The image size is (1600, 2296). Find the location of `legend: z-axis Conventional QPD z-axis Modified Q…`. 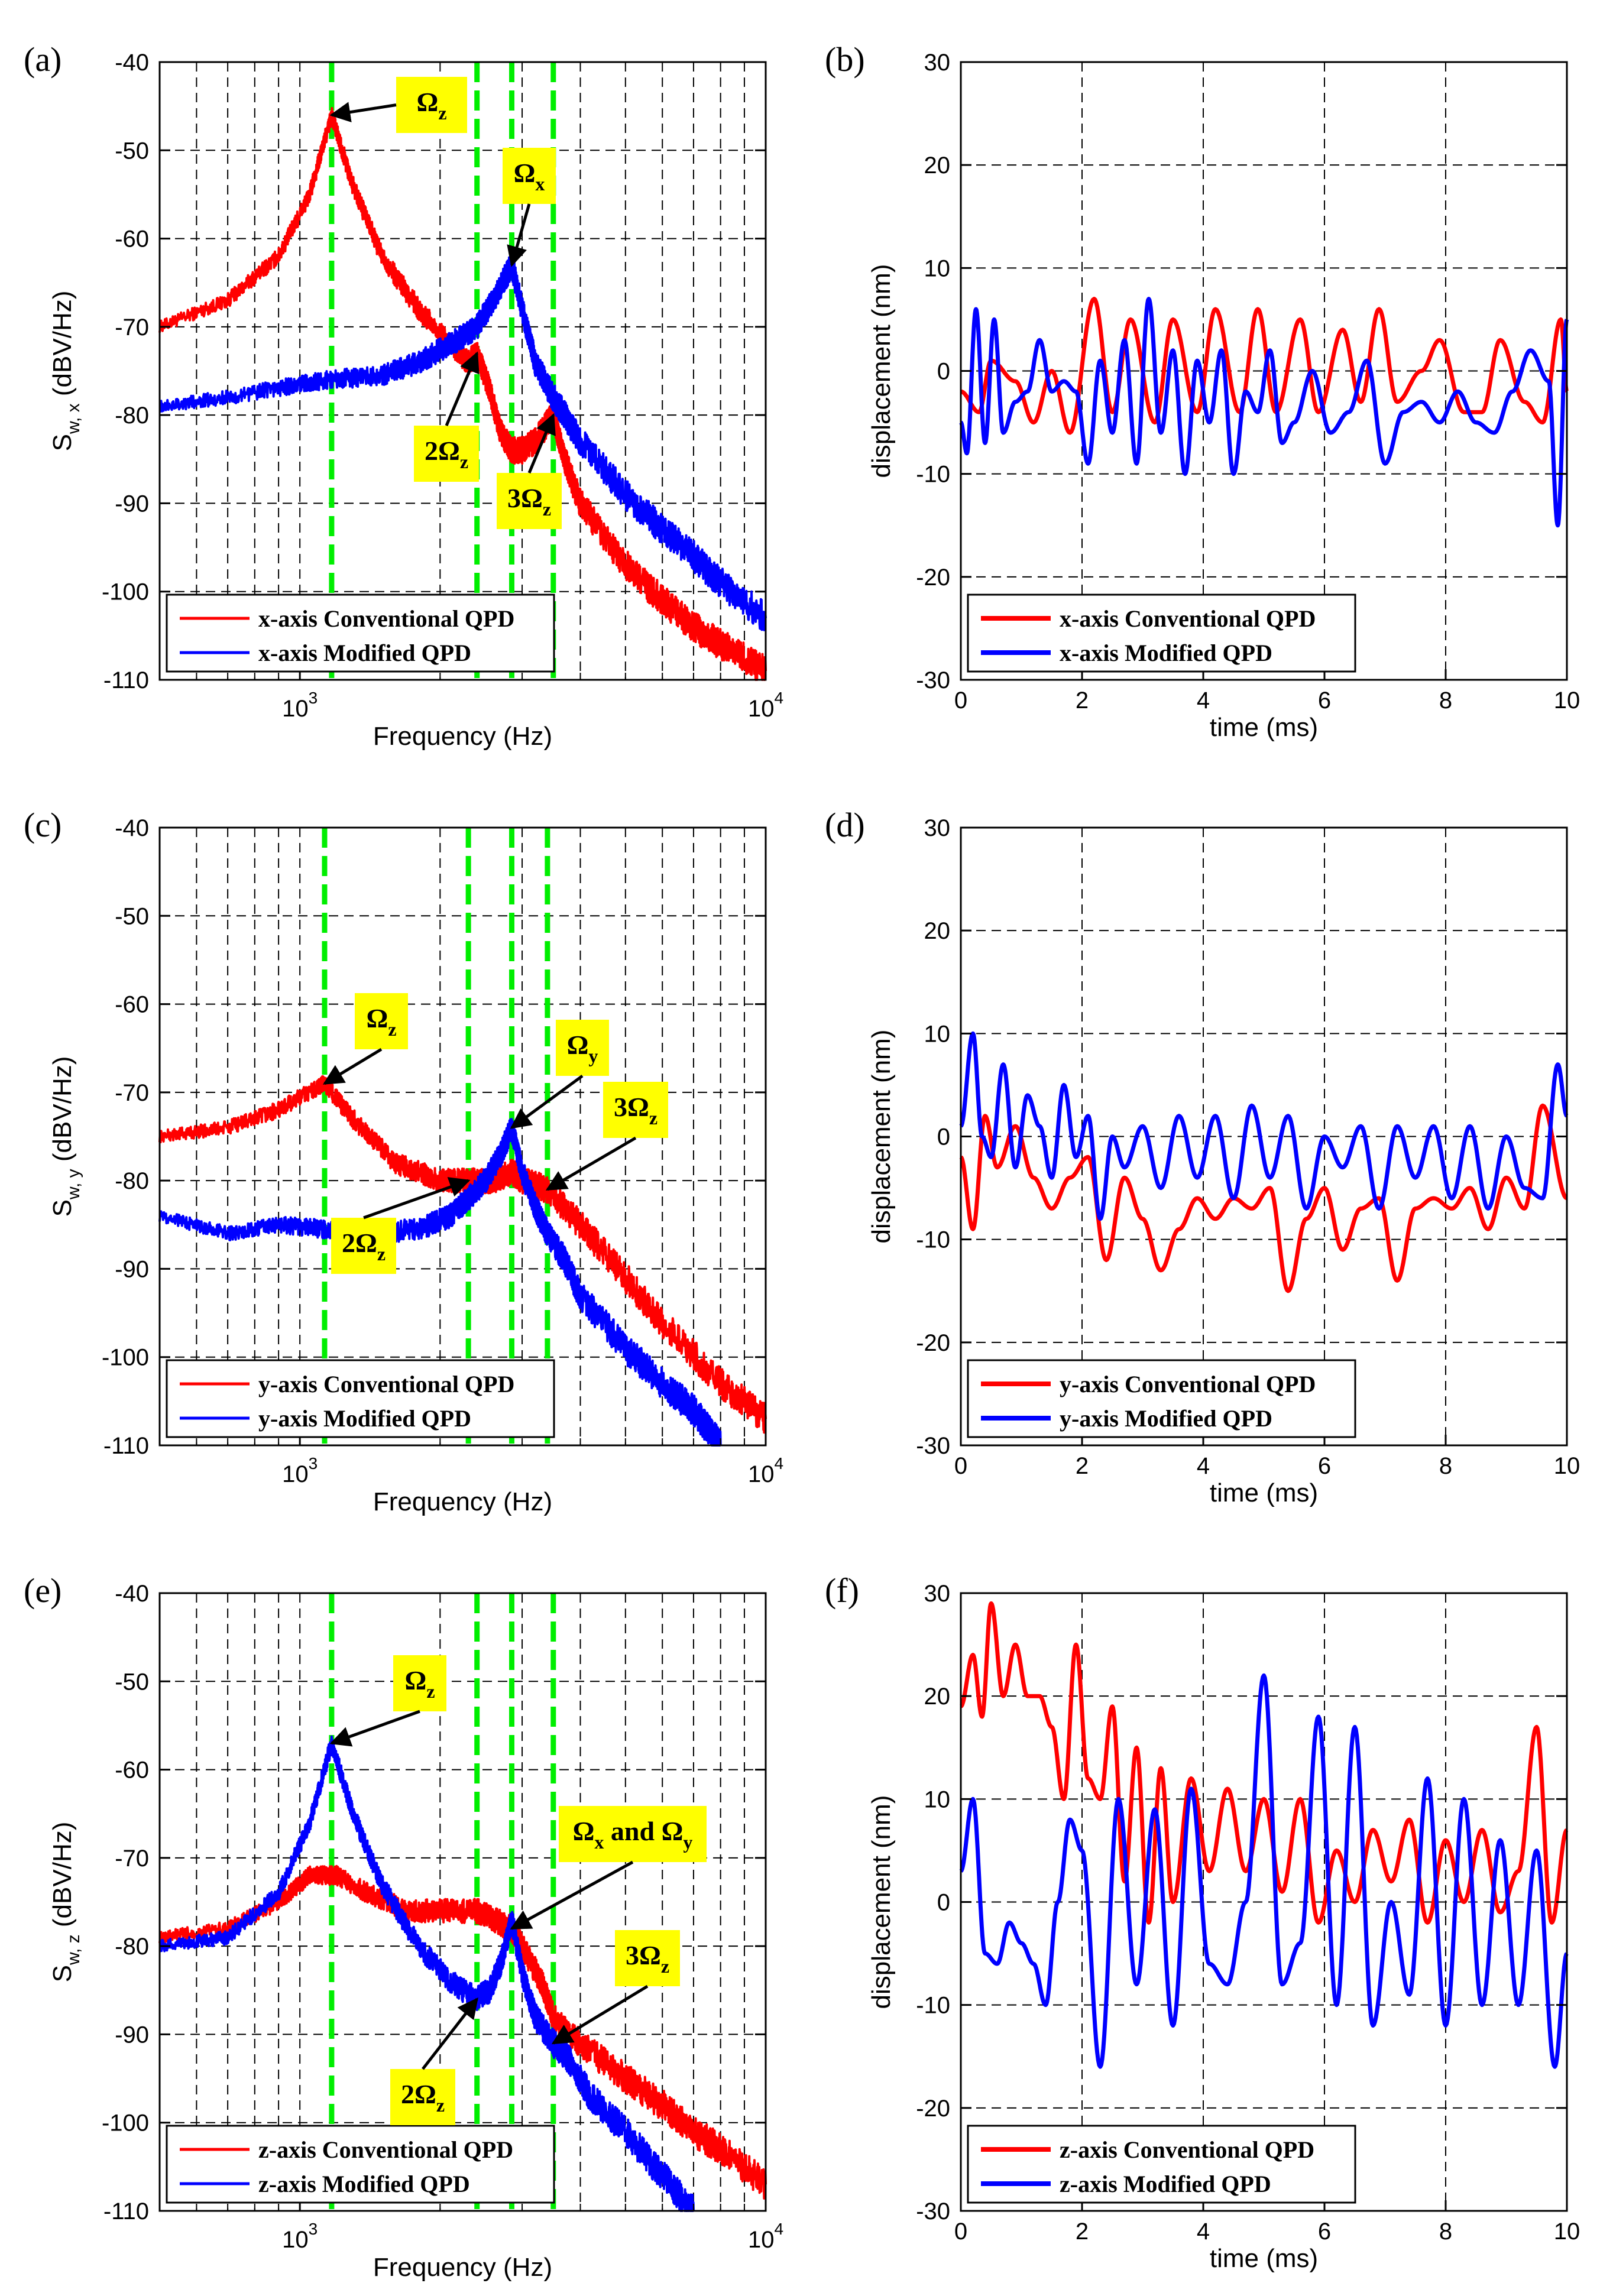

legend: z-axis Conventional QPD z-axis Modified Q… is located at coordinates (1161, 2164).